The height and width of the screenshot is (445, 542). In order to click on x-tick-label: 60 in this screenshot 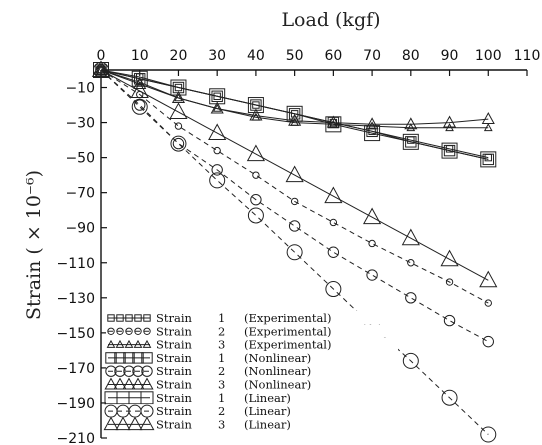, I will do `click(333, 56)`.